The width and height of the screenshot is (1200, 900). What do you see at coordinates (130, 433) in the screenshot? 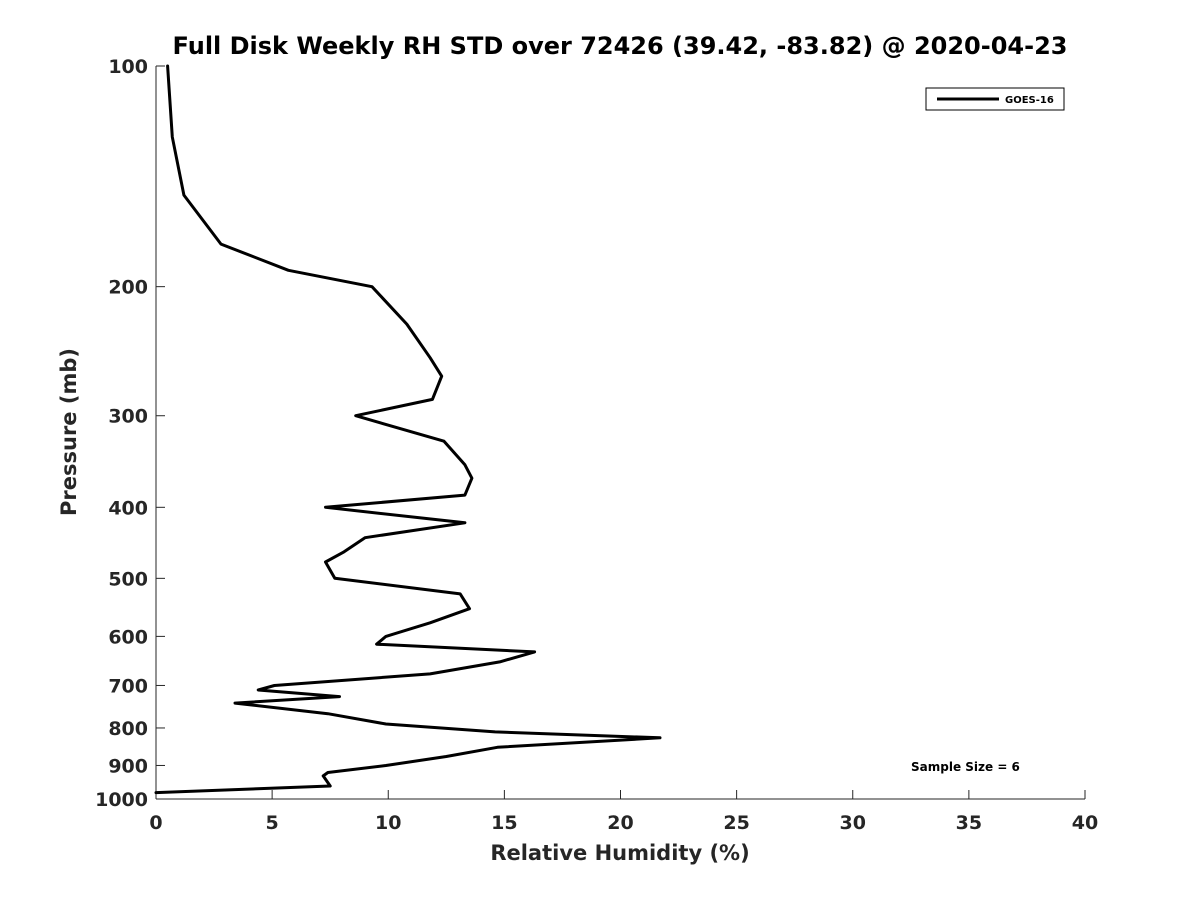
I see `y-ticks: 100 200 300 400 500 600 700 800 900 1000` at bounding box center [130, 433].